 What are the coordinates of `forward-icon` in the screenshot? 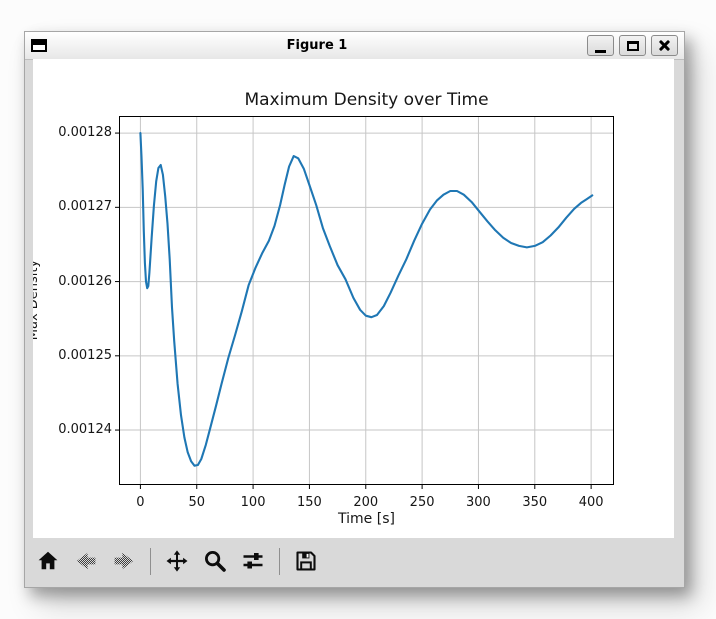 It's located at (124, 561).